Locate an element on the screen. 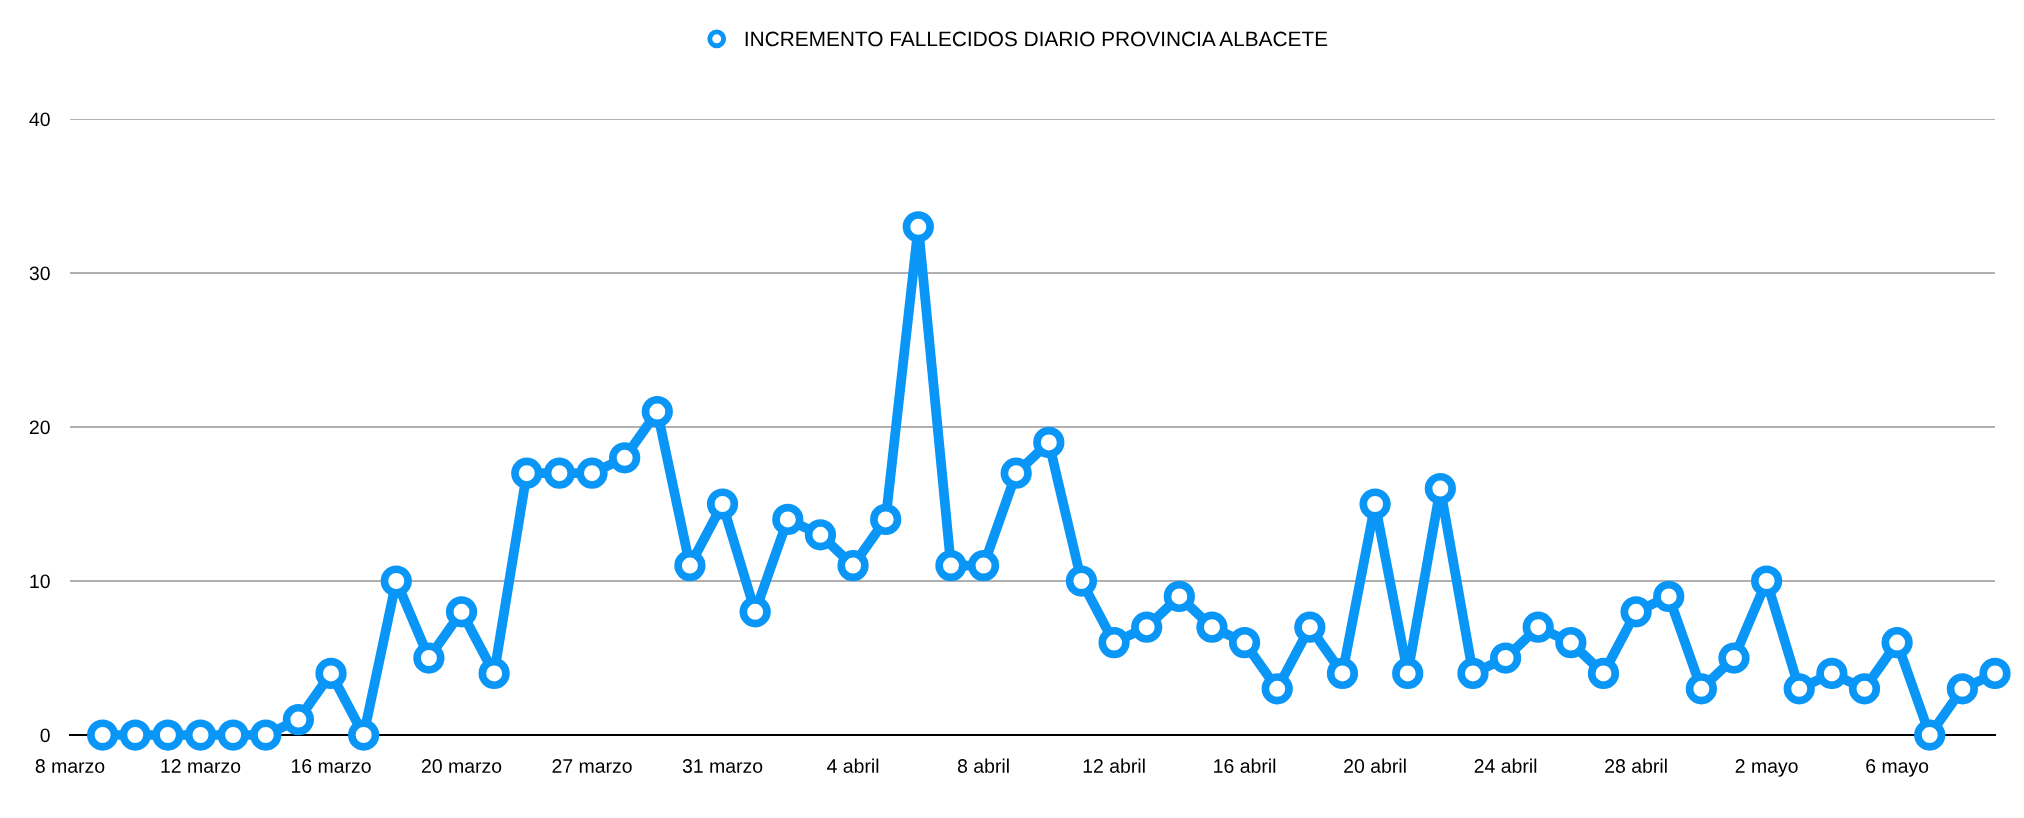  x-tick-label: 16 marzo is located at coordinates (331, 766).